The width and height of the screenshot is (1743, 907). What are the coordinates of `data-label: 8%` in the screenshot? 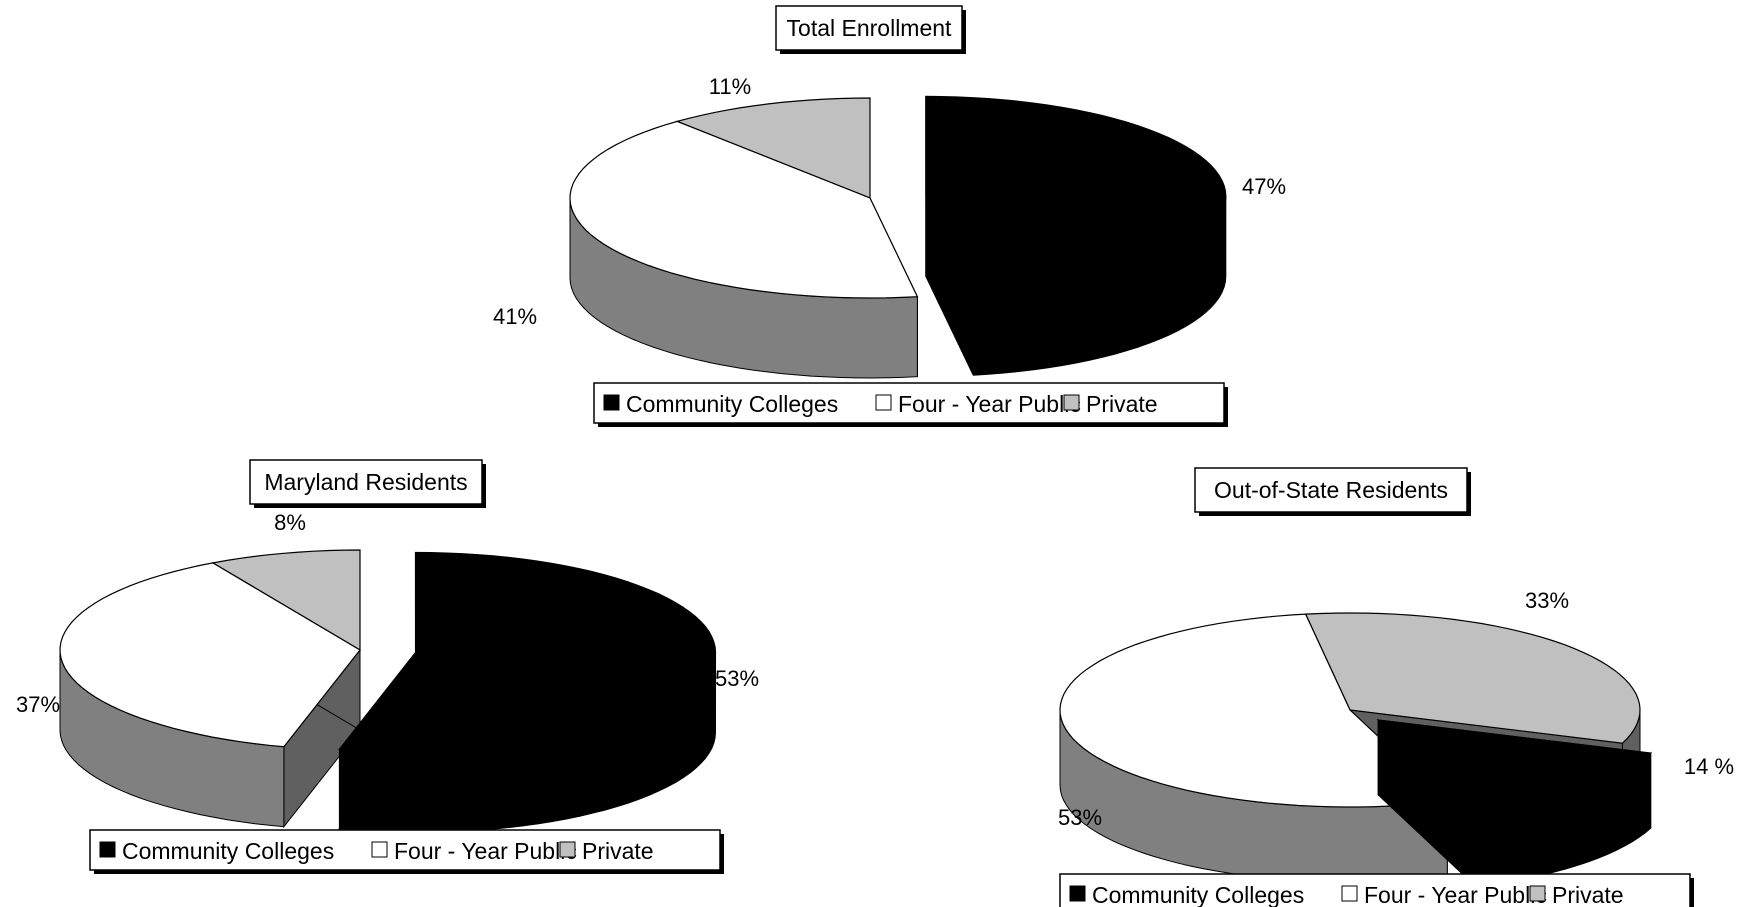 It's located at (290, 522).